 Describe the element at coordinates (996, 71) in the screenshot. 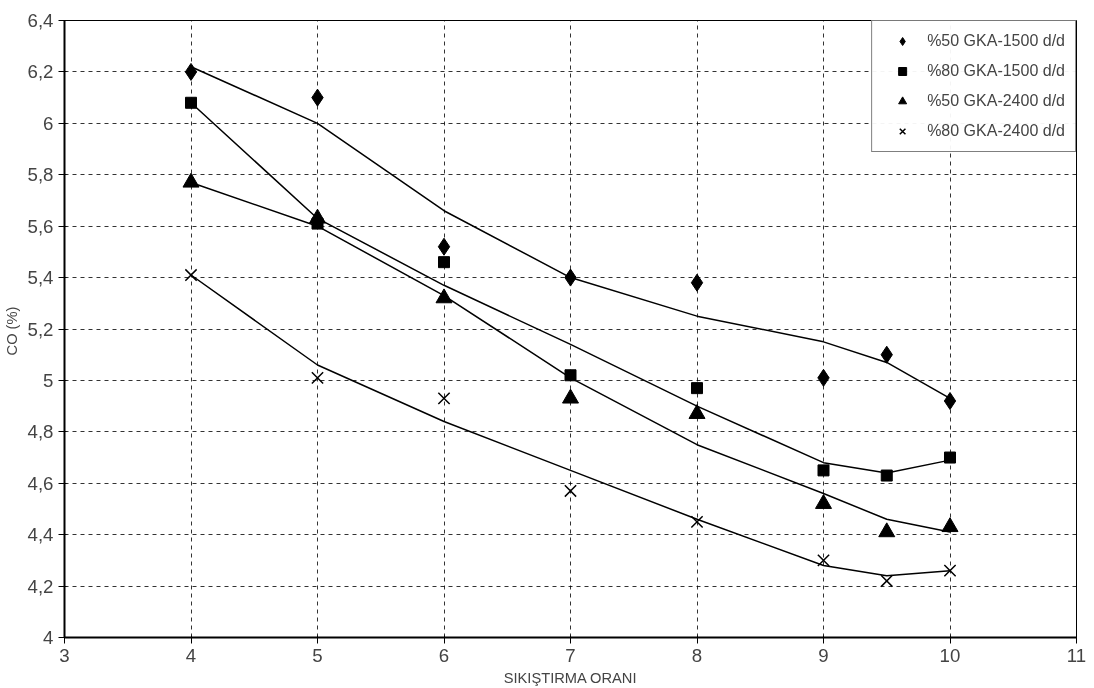

I see `legend-label: %80 GKA-1500 d/d` at that location.